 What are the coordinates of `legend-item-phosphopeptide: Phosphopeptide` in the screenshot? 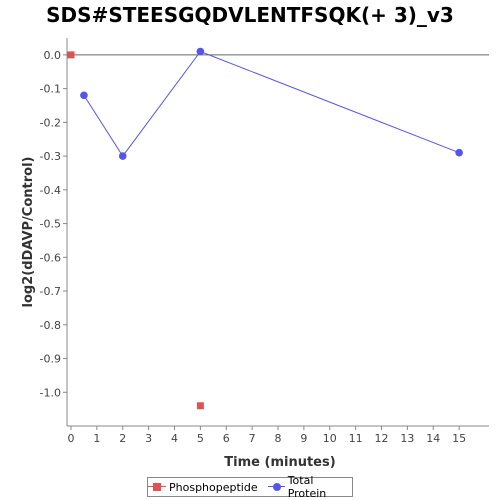 It's located at (203, 487).